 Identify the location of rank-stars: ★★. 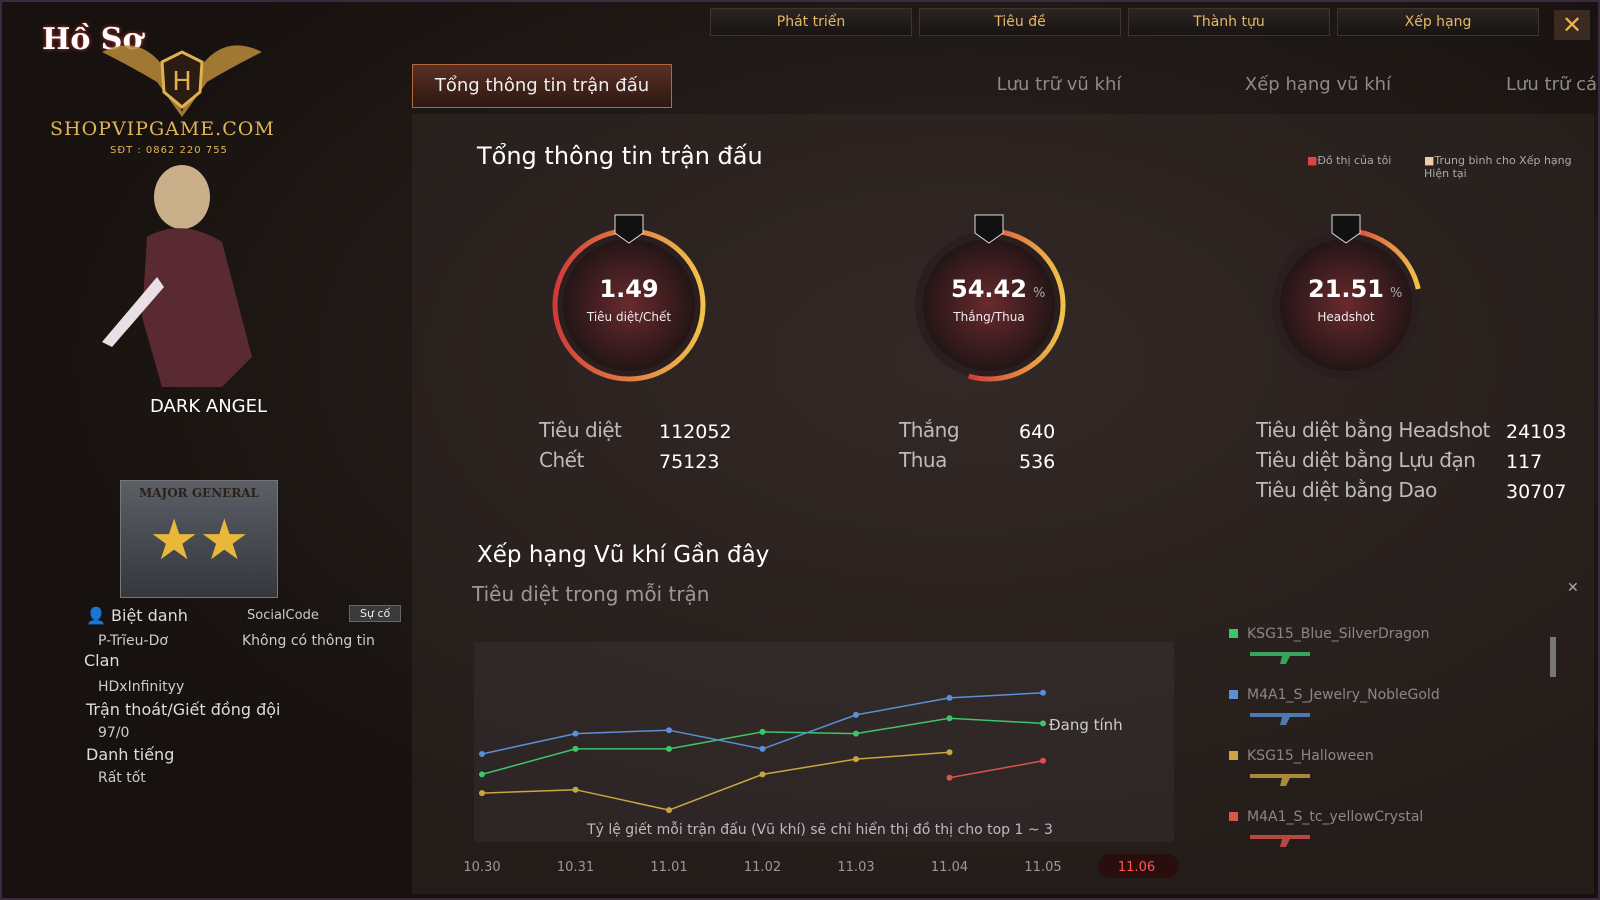
(199, 540).